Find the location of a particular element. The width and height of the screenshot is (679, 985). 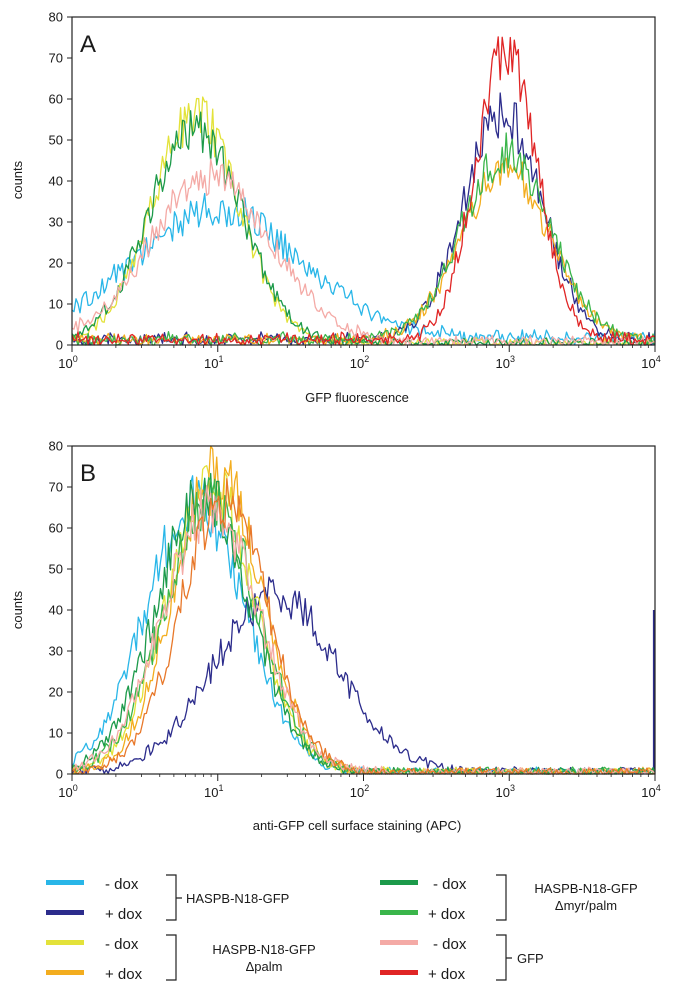

legend-label-haspb-minus: - dox is located at coordinates (122, 884).